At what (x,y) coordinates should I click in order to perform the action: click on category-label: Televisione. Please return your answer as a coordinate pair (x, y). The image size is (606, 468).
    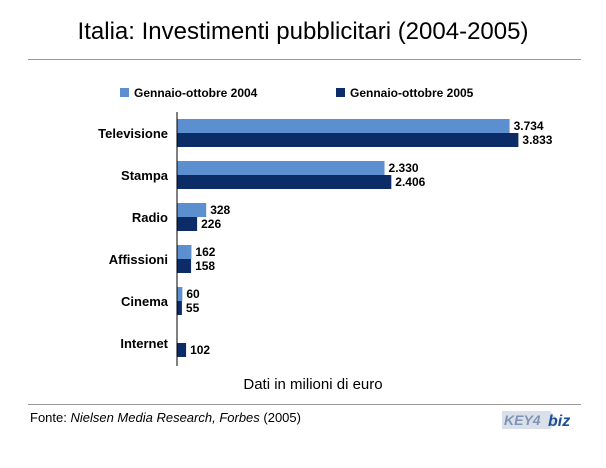
    Looking at the image, I should click on (133, 133).